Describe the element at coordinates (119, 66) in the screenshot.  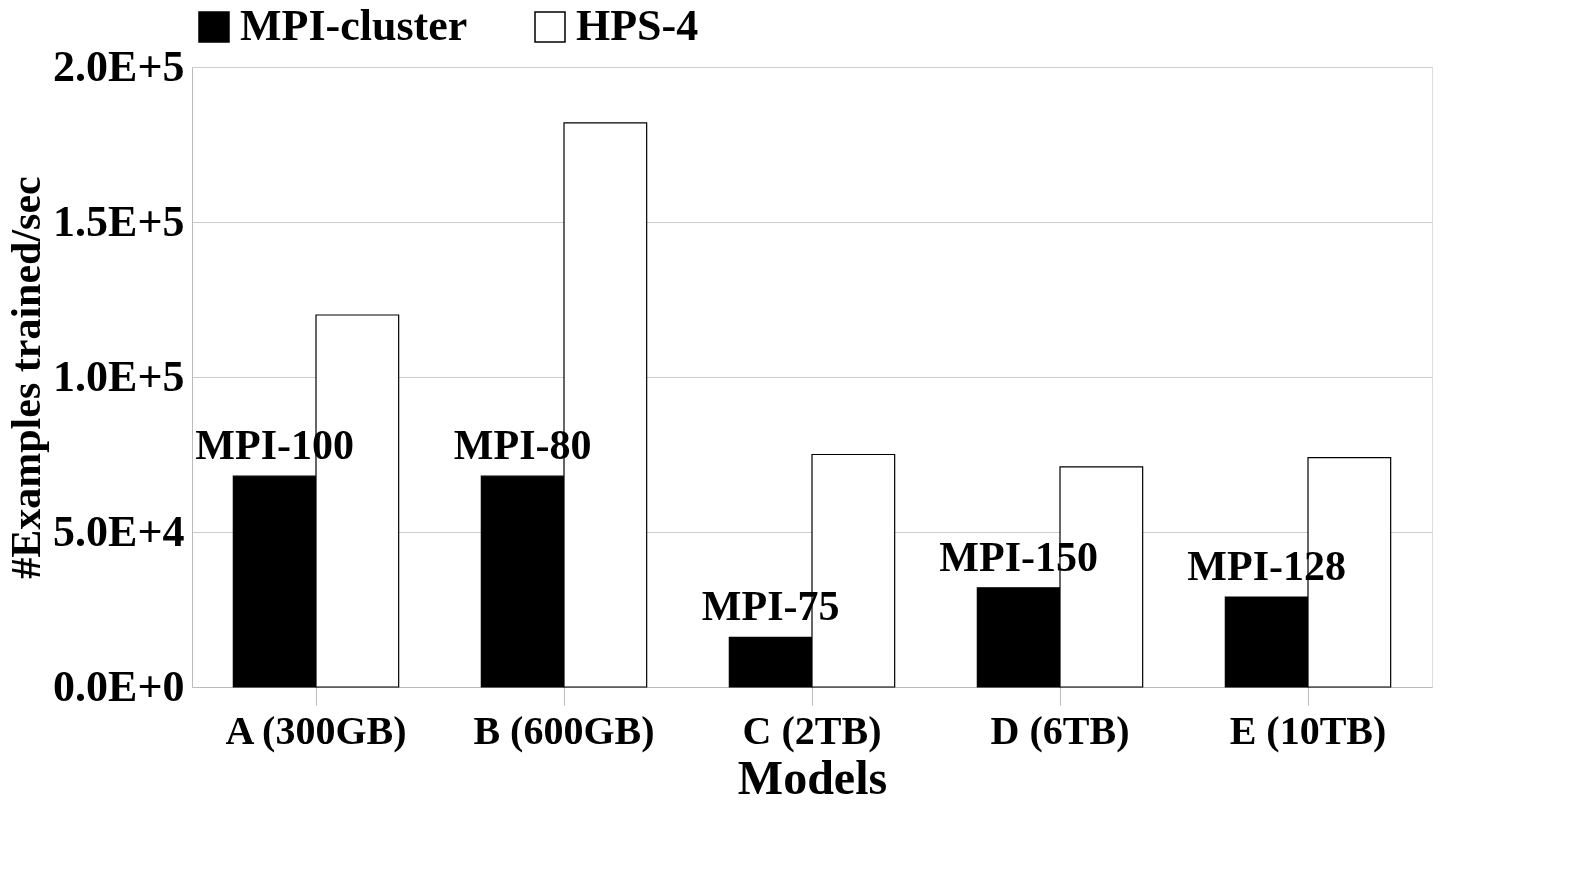
I see `y-tick-label: 2.0E+5` at that location.